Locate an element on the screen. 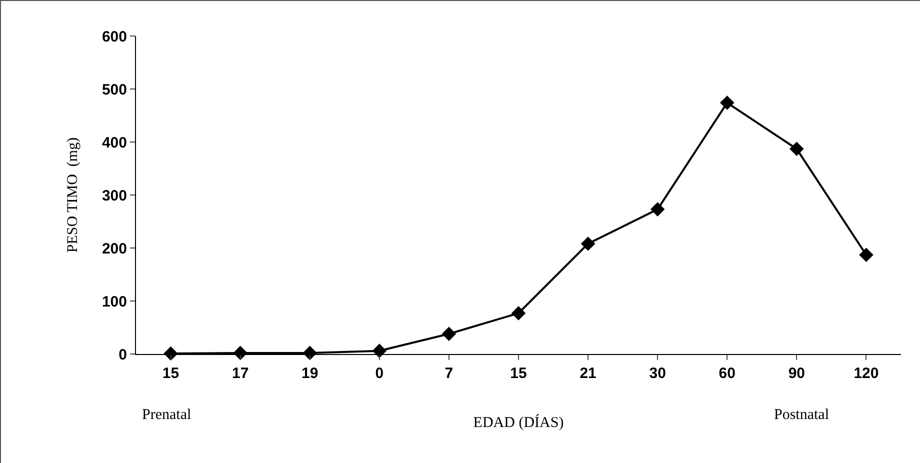 The image size is (920, 463). x-tick-label: 90 is located at coordinates (797, 373).